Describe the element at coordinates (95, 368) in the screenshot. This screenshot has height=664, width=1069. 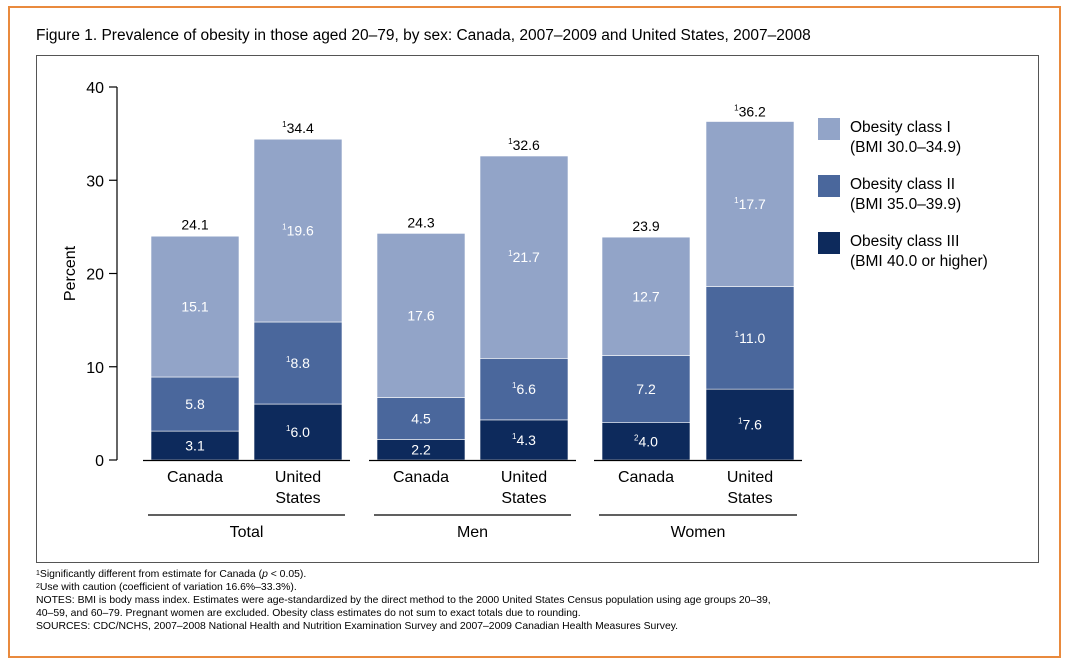
I see `y-tick-label: 10` at that location.